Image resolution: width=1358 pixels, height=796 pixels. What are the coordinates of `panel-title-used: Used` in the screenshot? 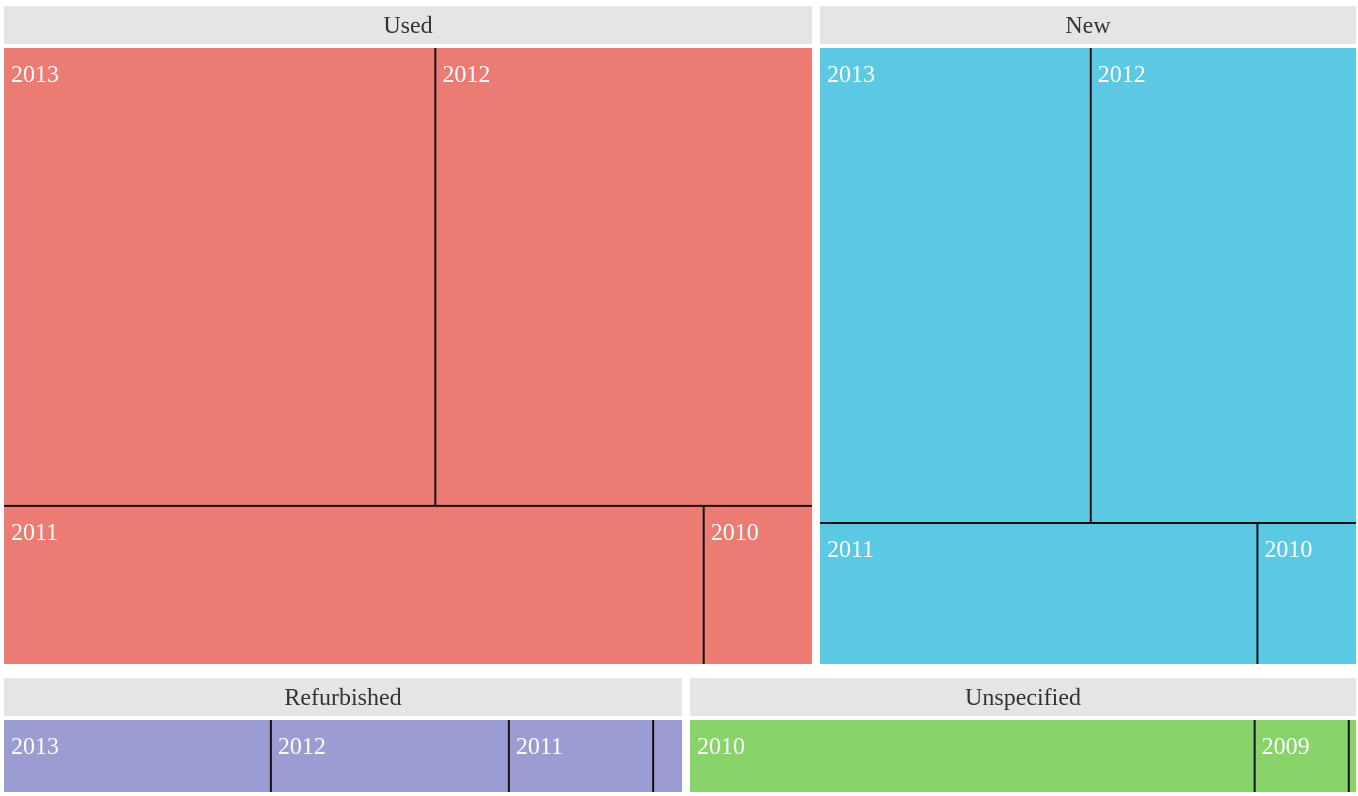 It's located at (407, 26).